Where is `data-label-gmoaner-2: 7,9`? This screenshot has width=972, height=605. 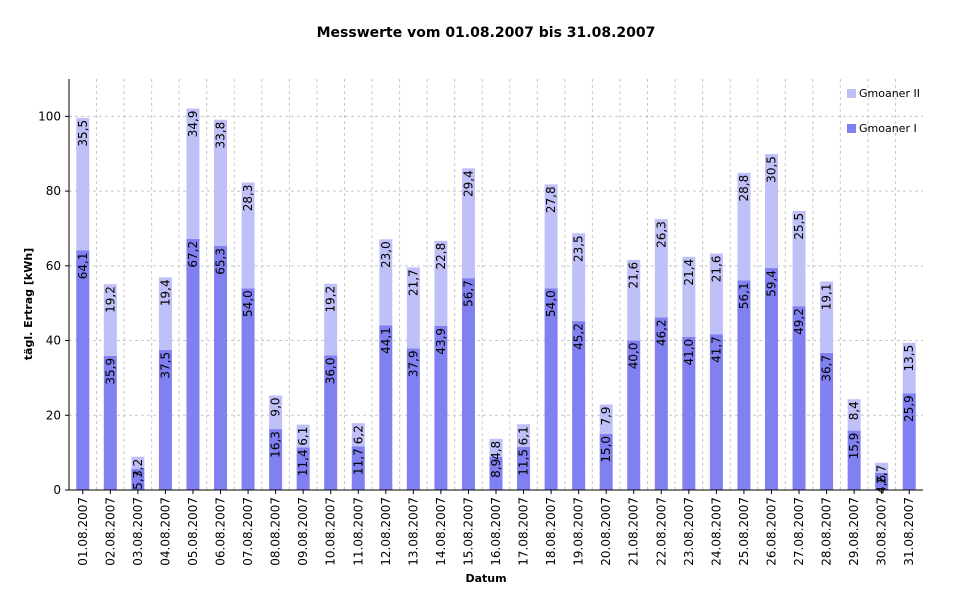 data-label-gmoaner-2: 7,9 is located at coordinates (606, 415).